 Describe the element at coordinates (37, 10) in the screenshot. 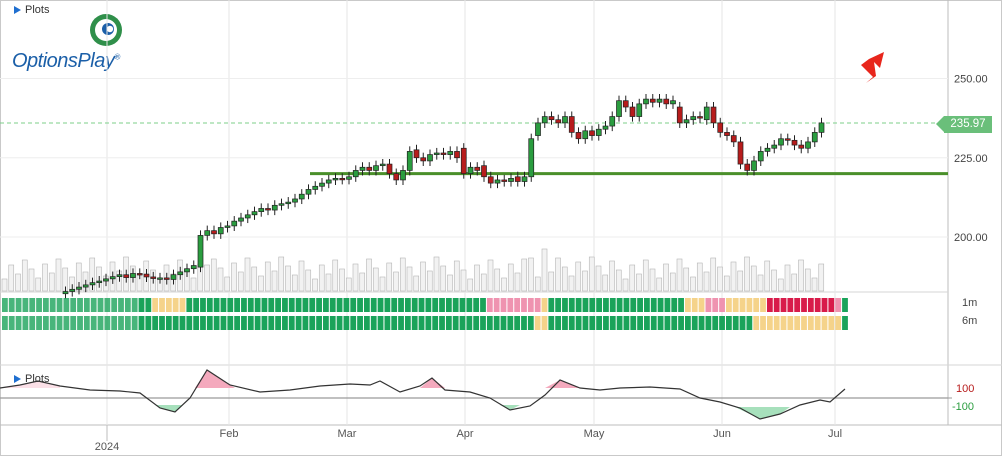

I see `plots-label: Plots` at that location.